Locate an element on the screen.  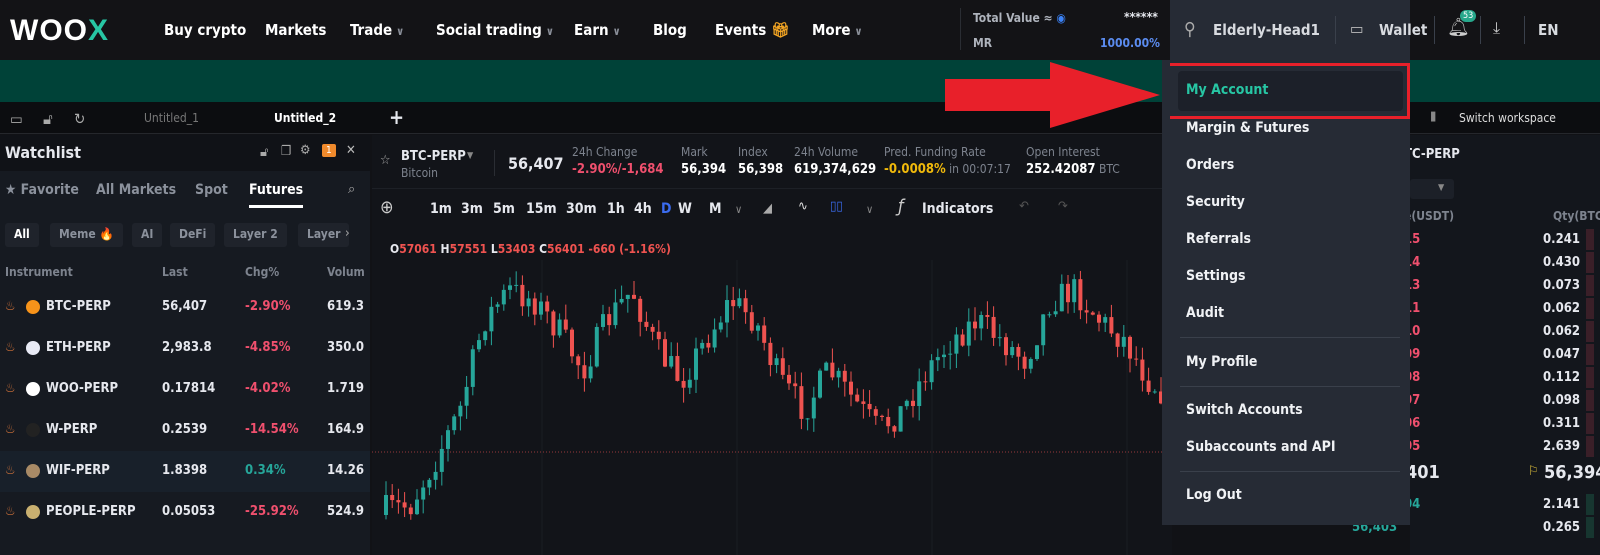
column-header: Instrument is located at coordinates (39, 272).